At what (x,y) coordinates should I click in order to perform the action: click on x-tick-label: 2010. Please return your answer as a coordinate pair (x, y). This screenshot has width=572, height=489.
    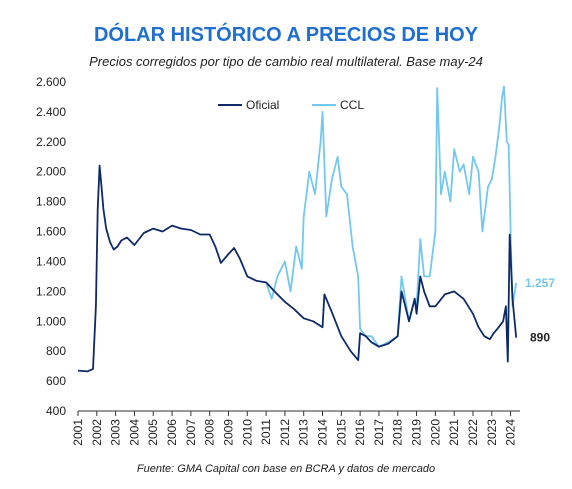
    Looking at the image, I should click on (247, 432).